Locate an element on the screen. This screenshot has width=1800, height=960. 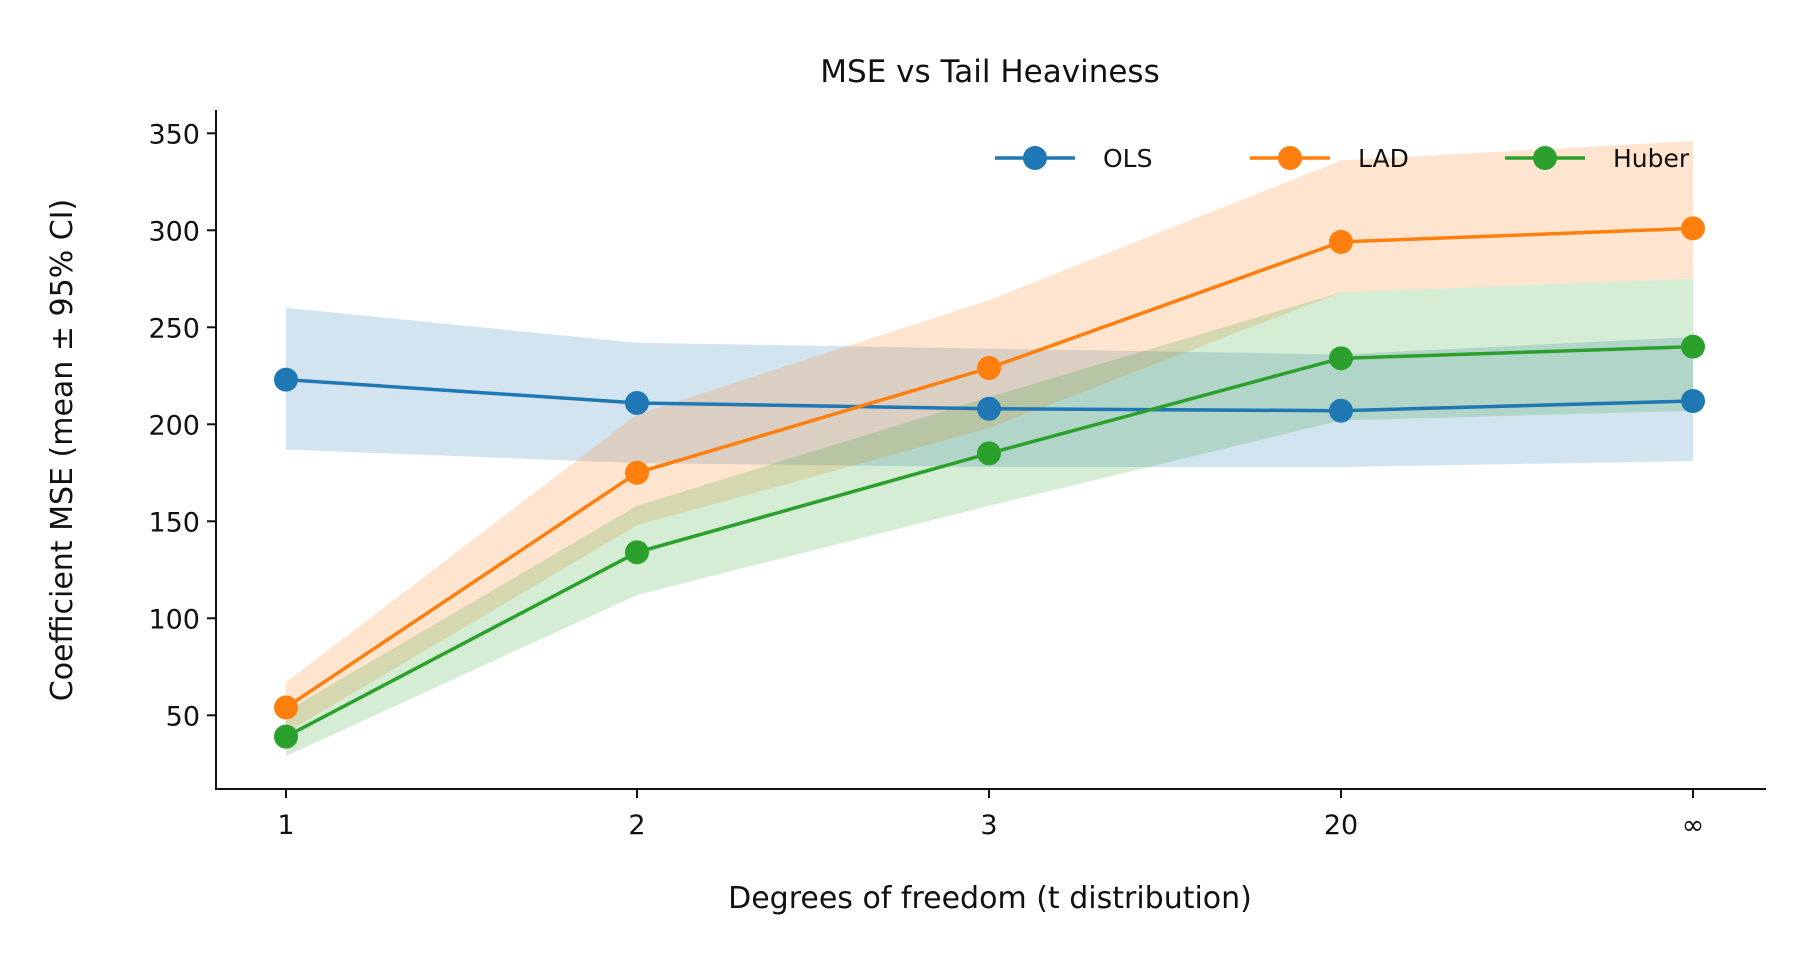
x-ticks: 1 2 3 20 ∞ is located at coordinates (990, 815).